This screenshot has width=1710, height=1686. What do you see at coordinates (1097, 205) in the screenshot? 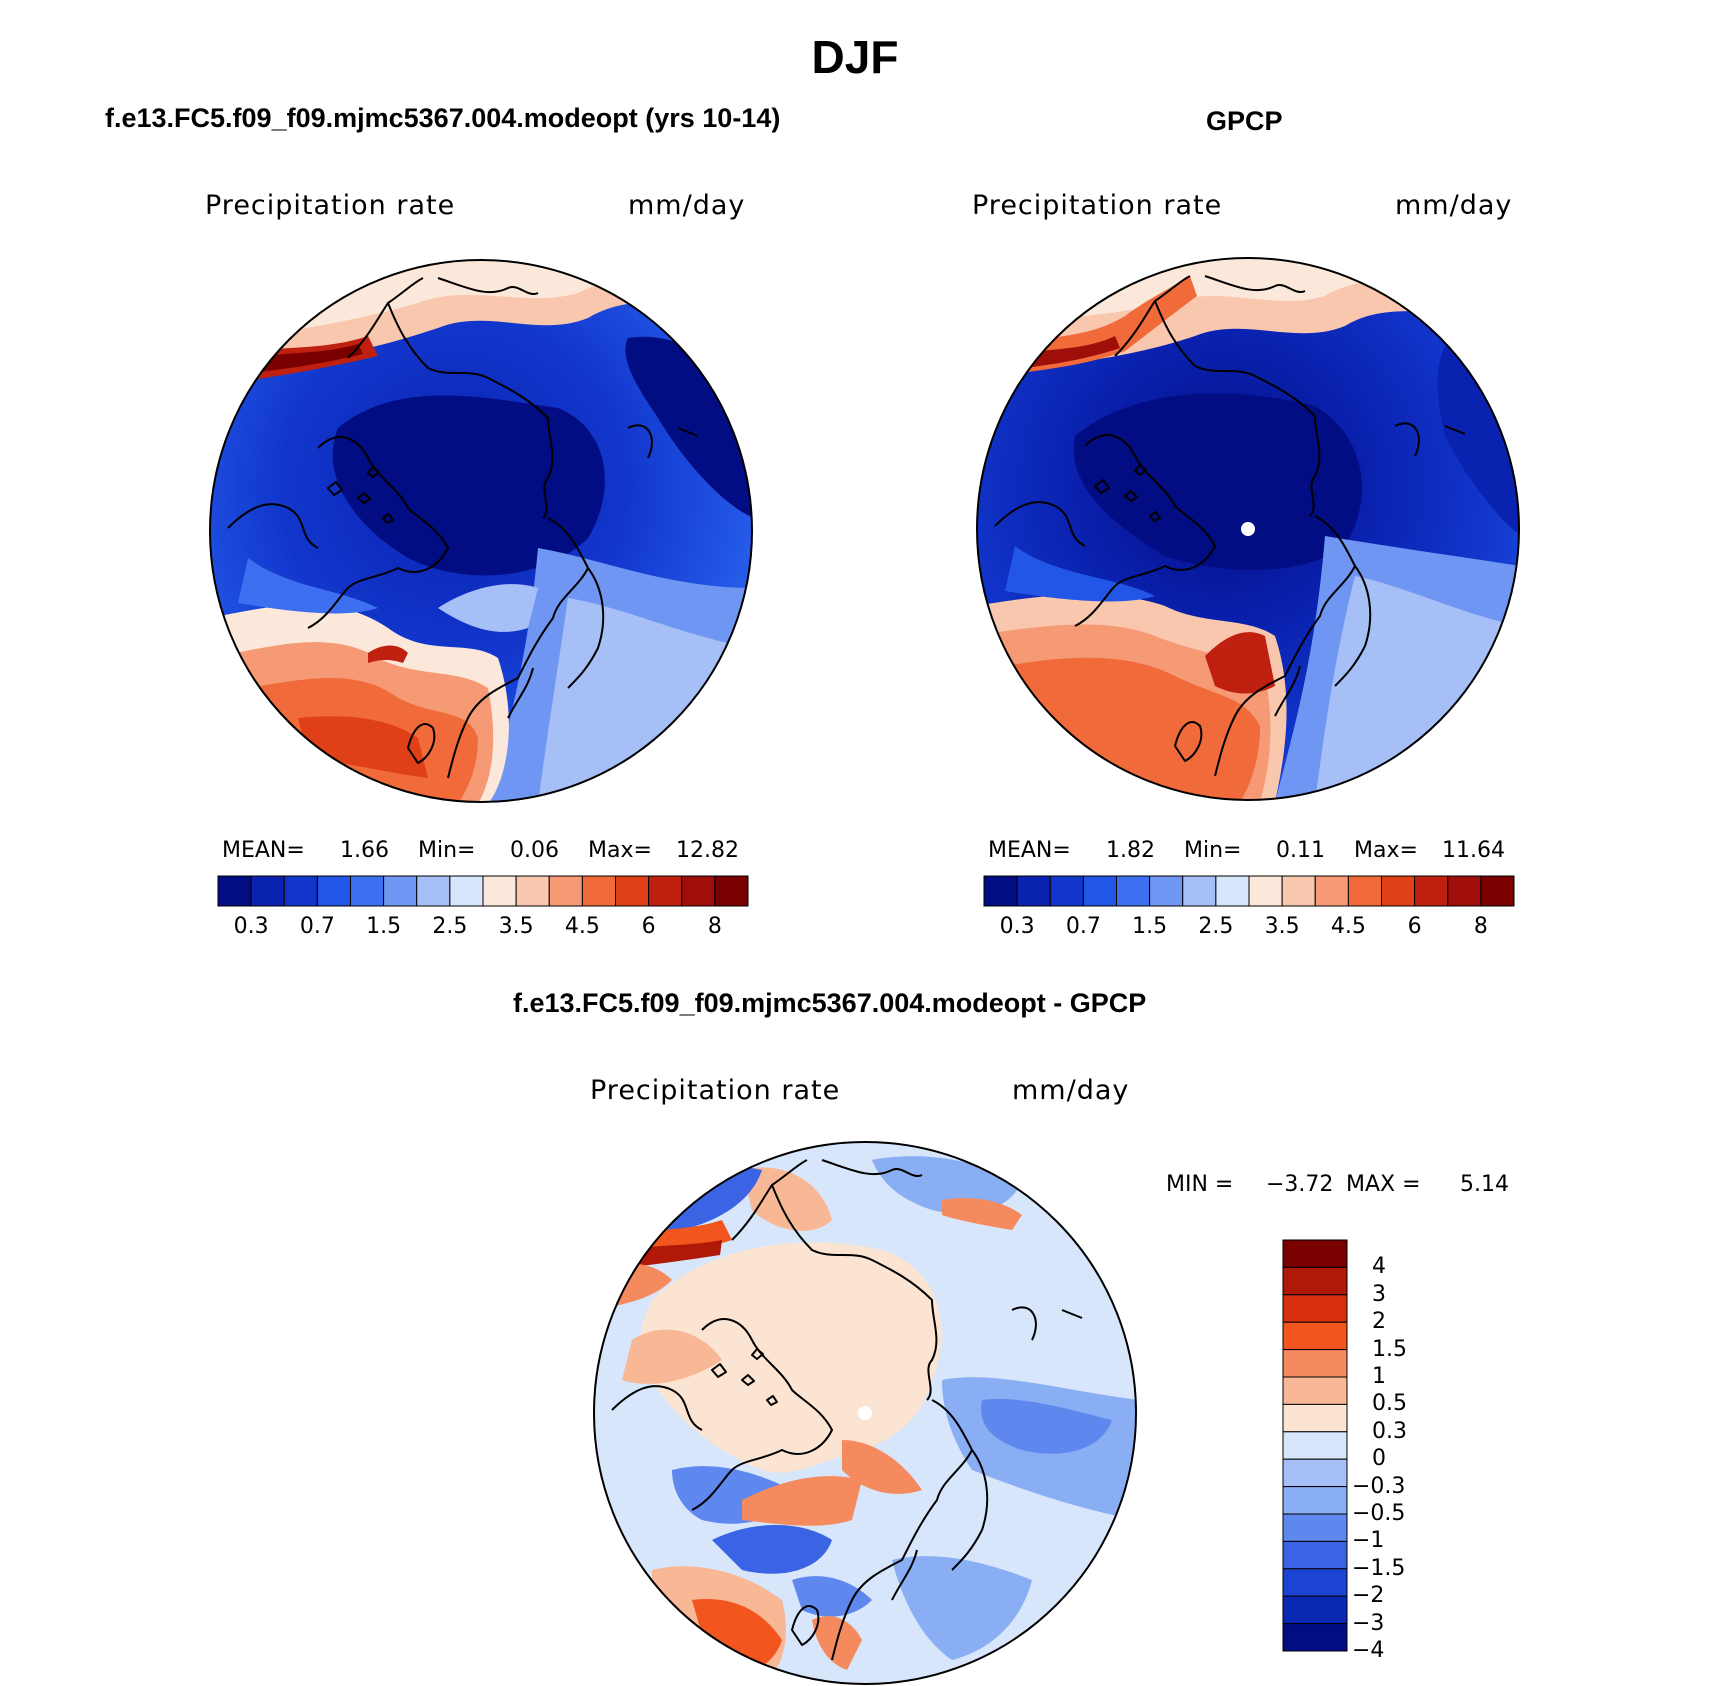
I see `obs-variable-label: Precipitation rate` at bounding box center [1097, 205].